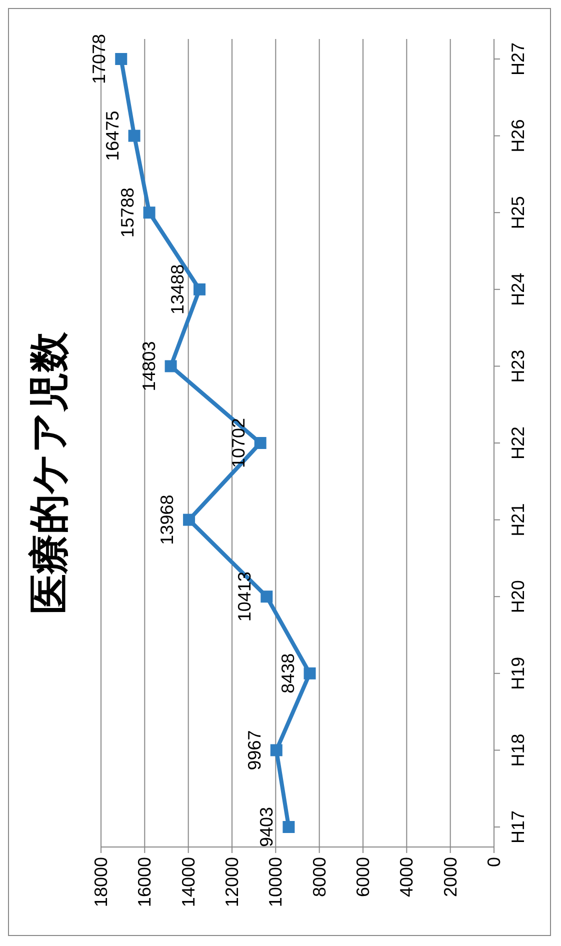 The image size is (561, 946). What do you see at coordinates (518, 519) in the screenshot?
I see `y-tick-label: H21` at bounding box center [518, 519].